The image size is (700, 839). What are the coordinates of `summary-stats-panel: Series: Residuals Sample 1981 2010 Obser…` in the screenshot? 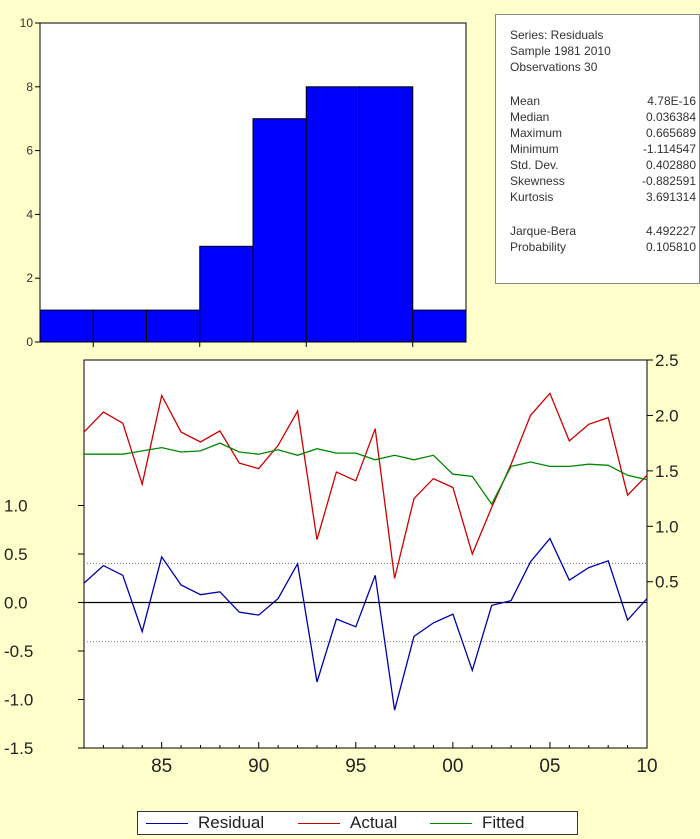 It's located at (597, 149).